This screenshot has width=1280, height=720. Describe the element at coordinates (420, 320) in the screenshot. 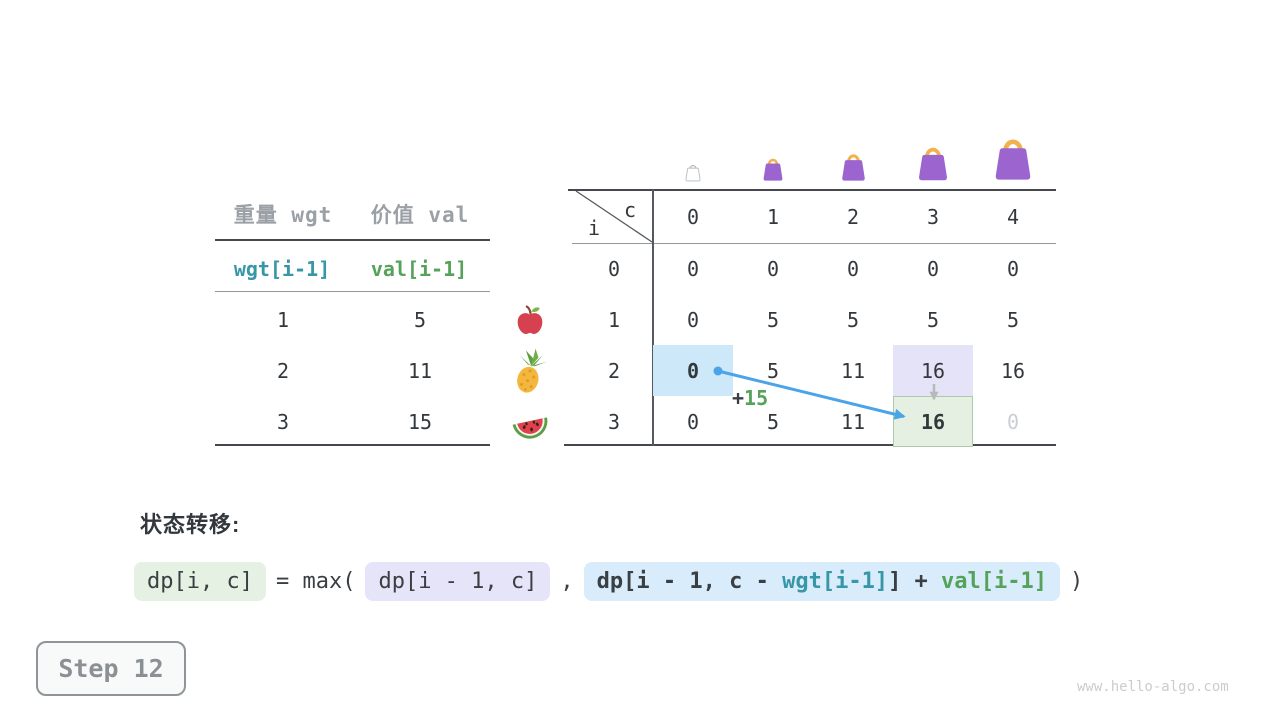

I see `item-value-cell: 5` at that location.